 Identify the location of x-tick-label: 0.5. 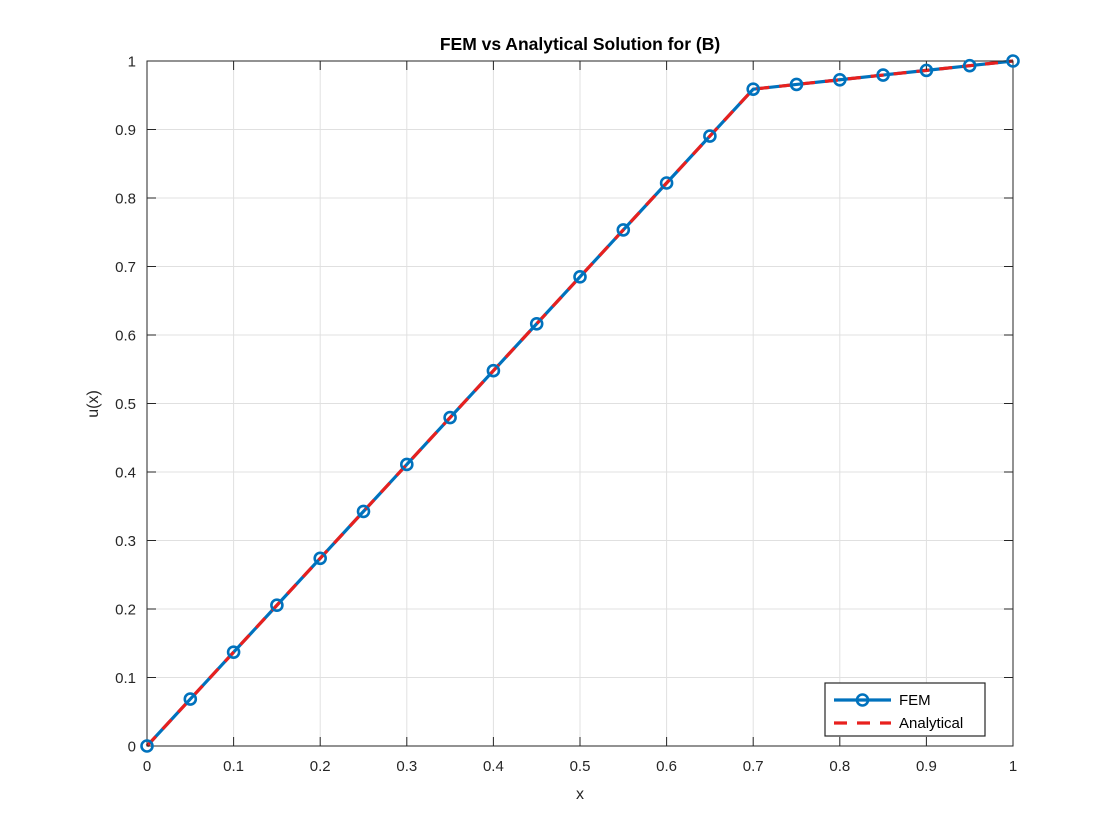
(580, 766).